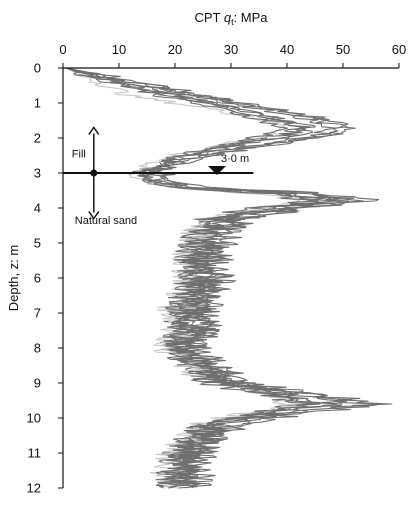 Image resolution: width=409 pixels, height=522 pixels. I want to click on y-tick-label: 7, so click(37, 313).